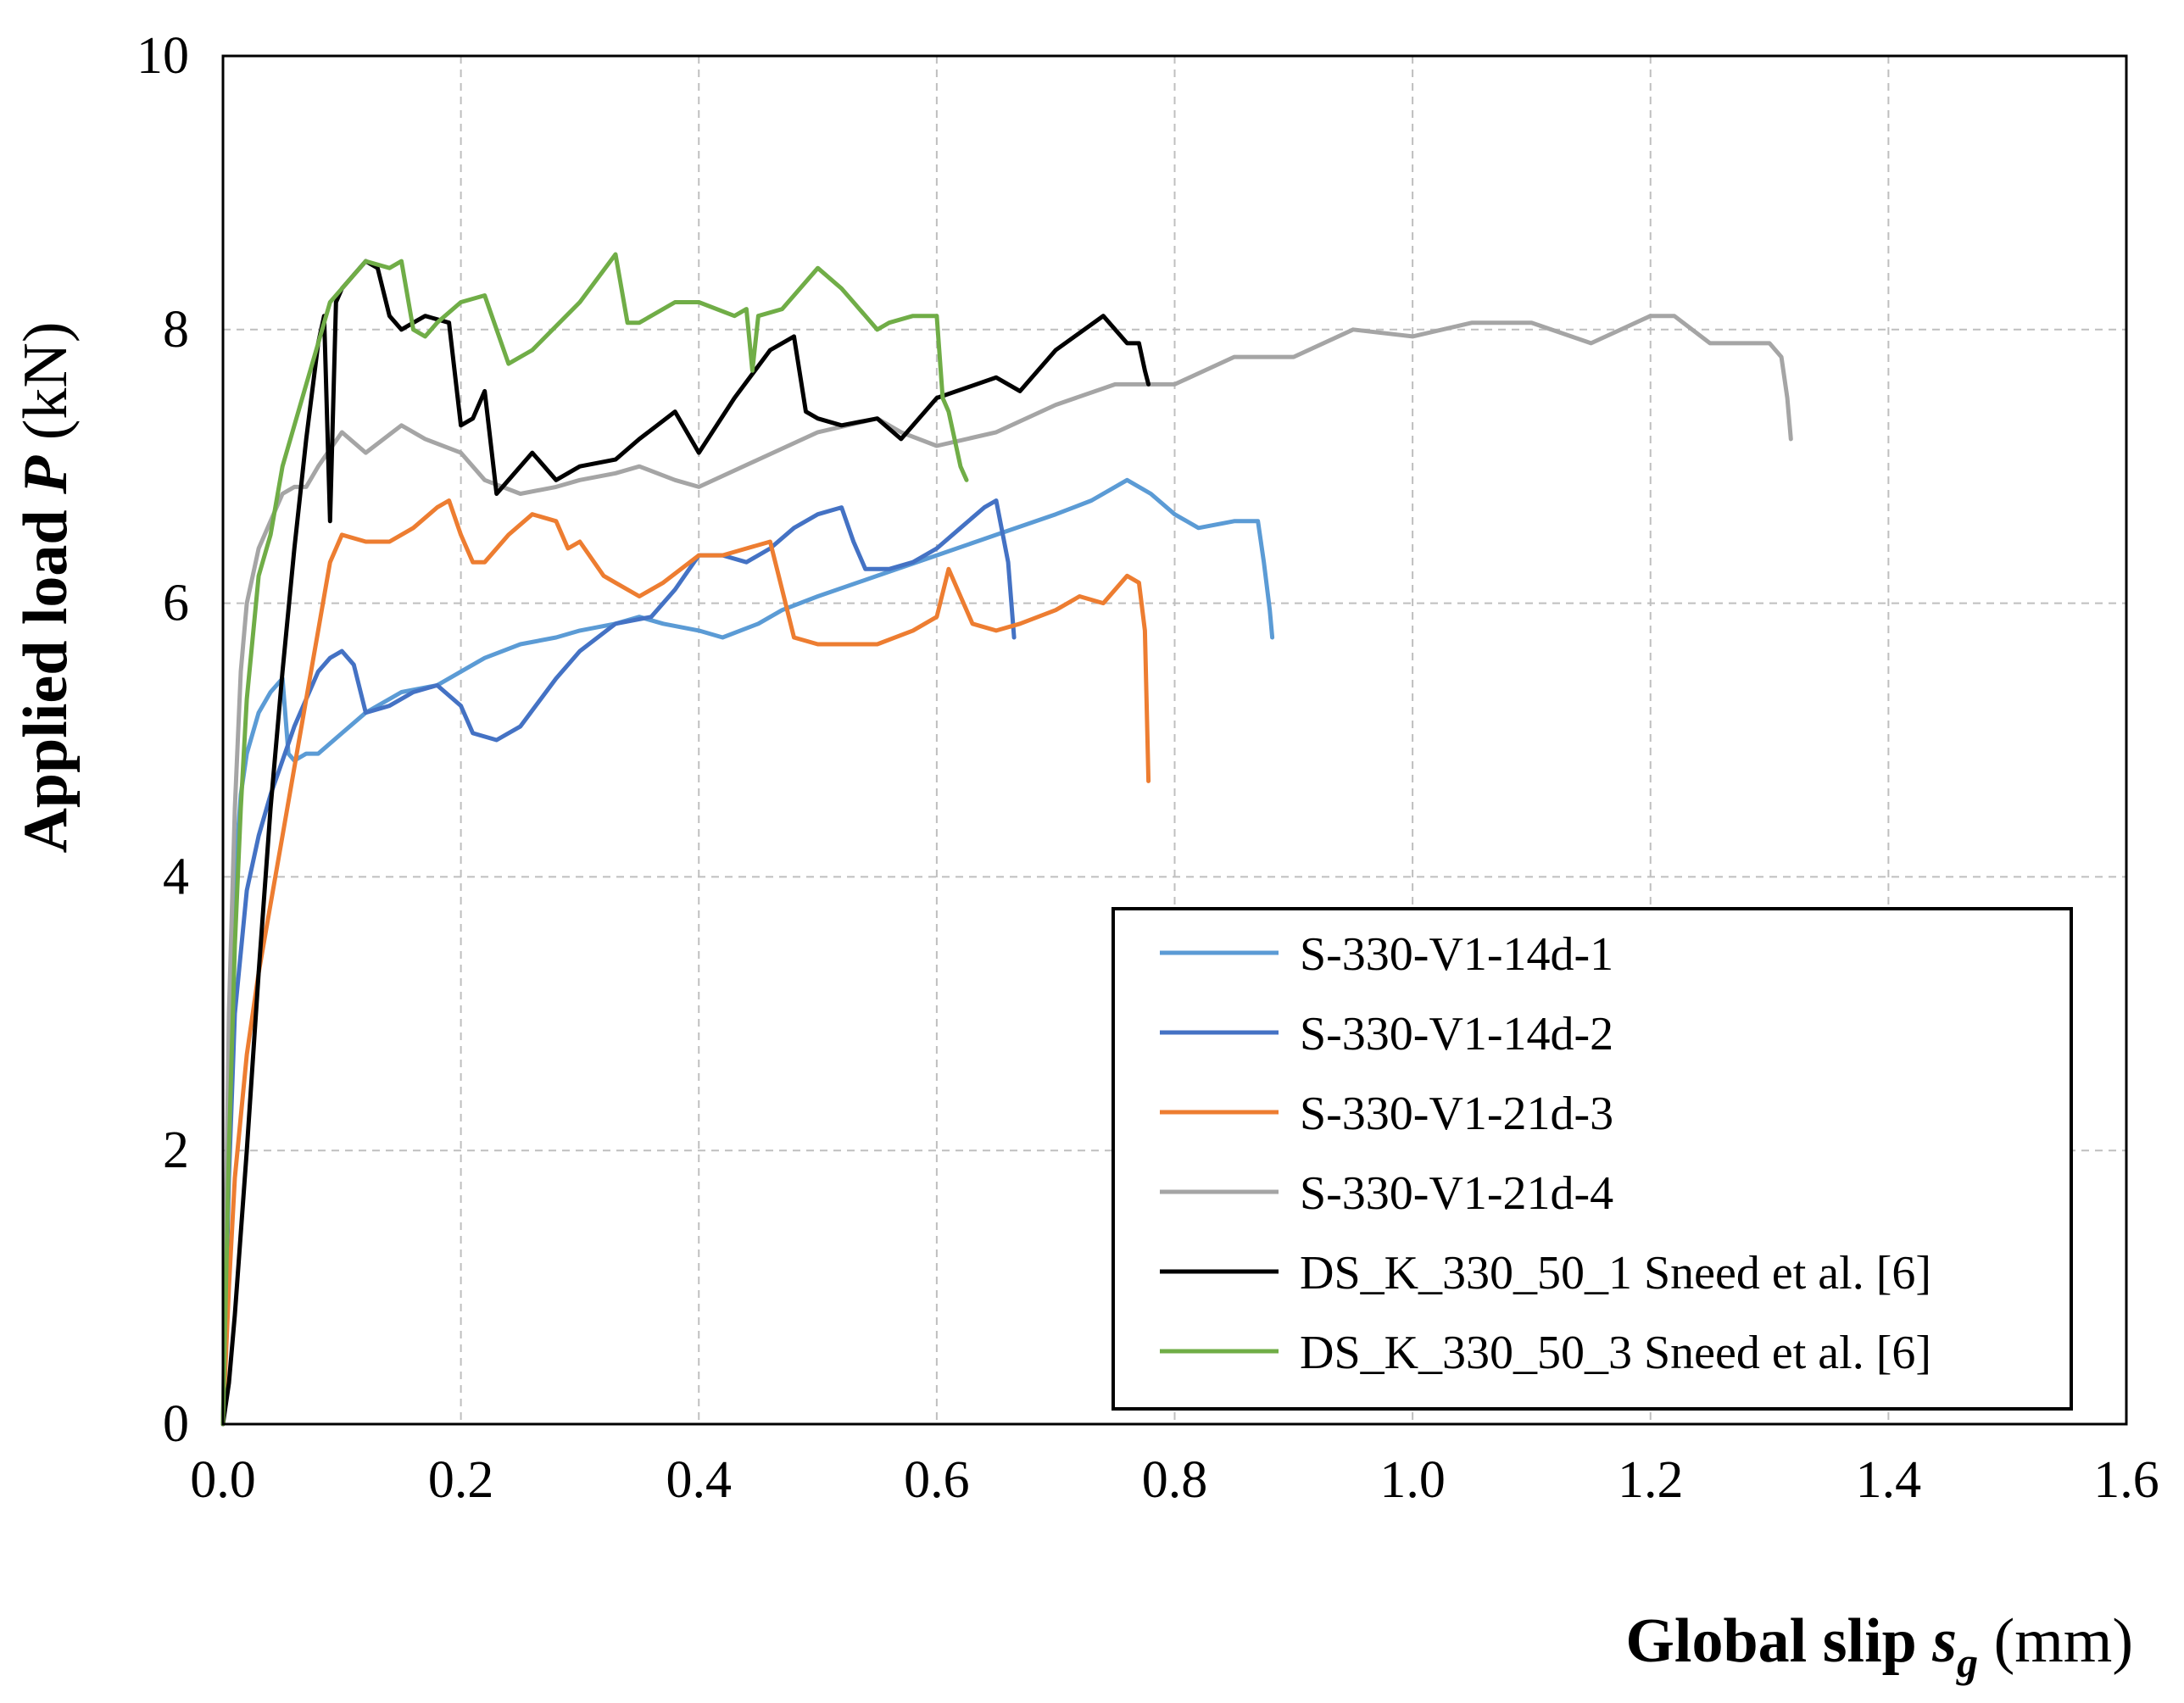 The image size is (2184, 1703). What do you see at coordinates (1456, 954) in the screenshot?
I see `legend-label: S-330-V1-14d-1` at bounding box center [1456, 954].